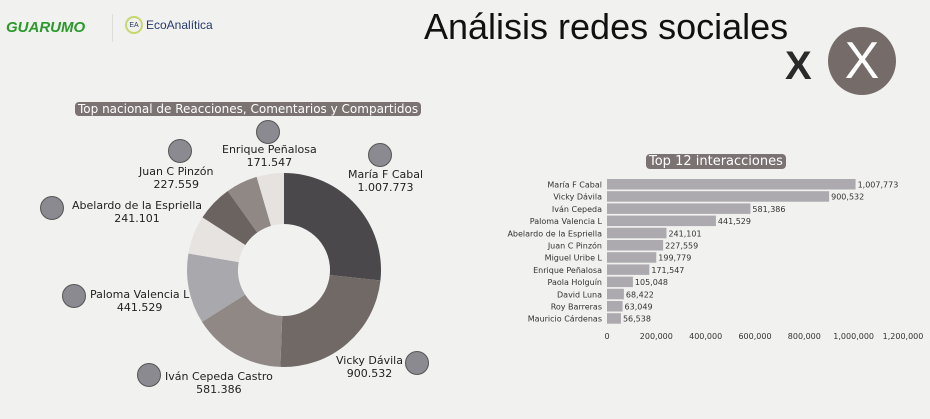 The height and width of the screenshot is (419, 930). I want to click on bar-value-label: 68,422, so click(640, 294).